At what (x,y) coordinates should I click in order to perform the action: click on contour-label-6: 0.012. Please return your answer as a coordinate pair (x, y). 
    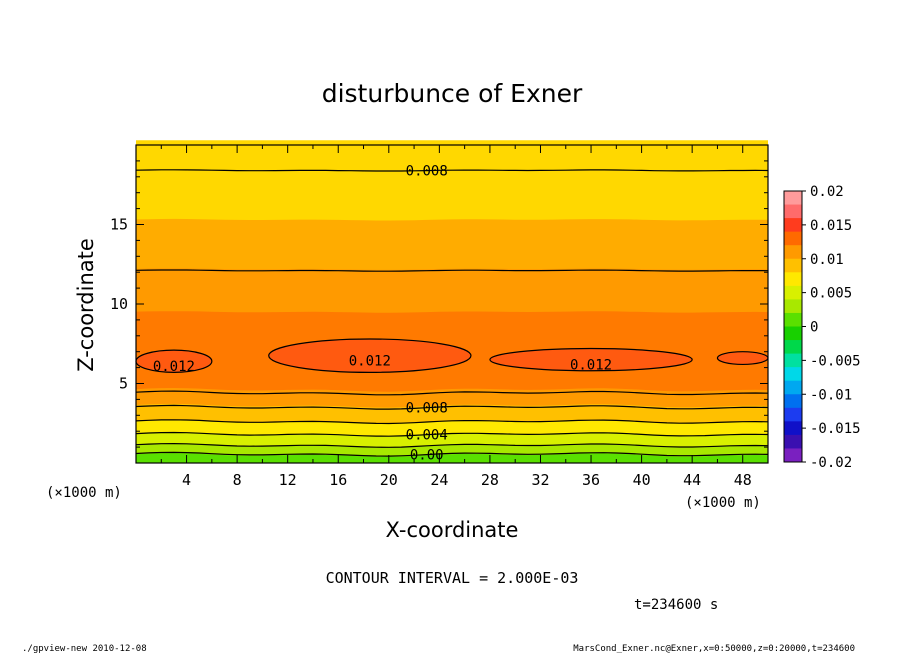
    Looking at the image, I should click on (591, 365).